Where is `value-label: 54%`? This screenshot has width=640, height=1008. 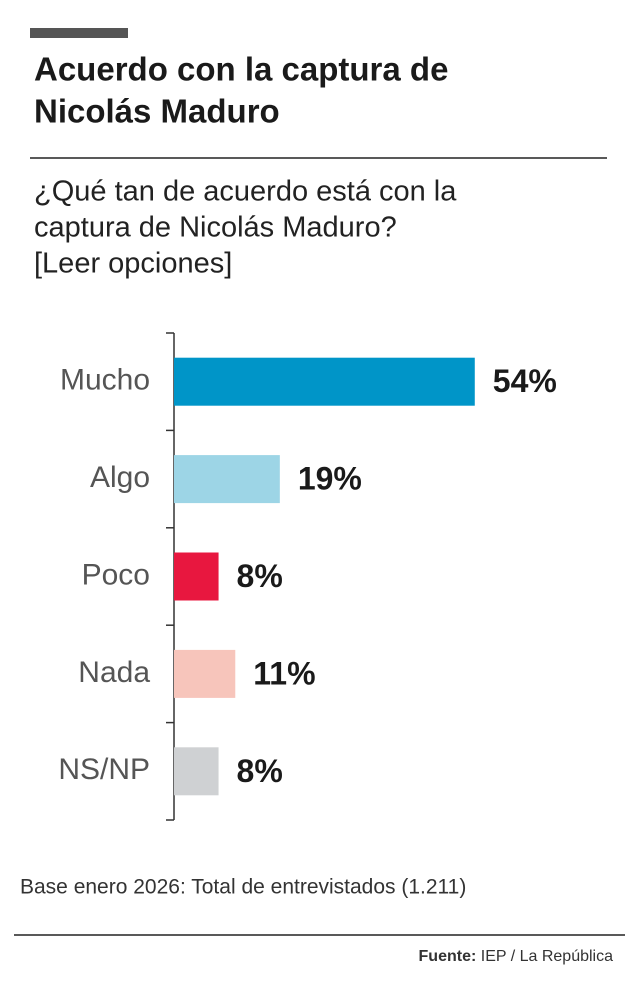
value-label: 54% is located at coordinates (525, 381).